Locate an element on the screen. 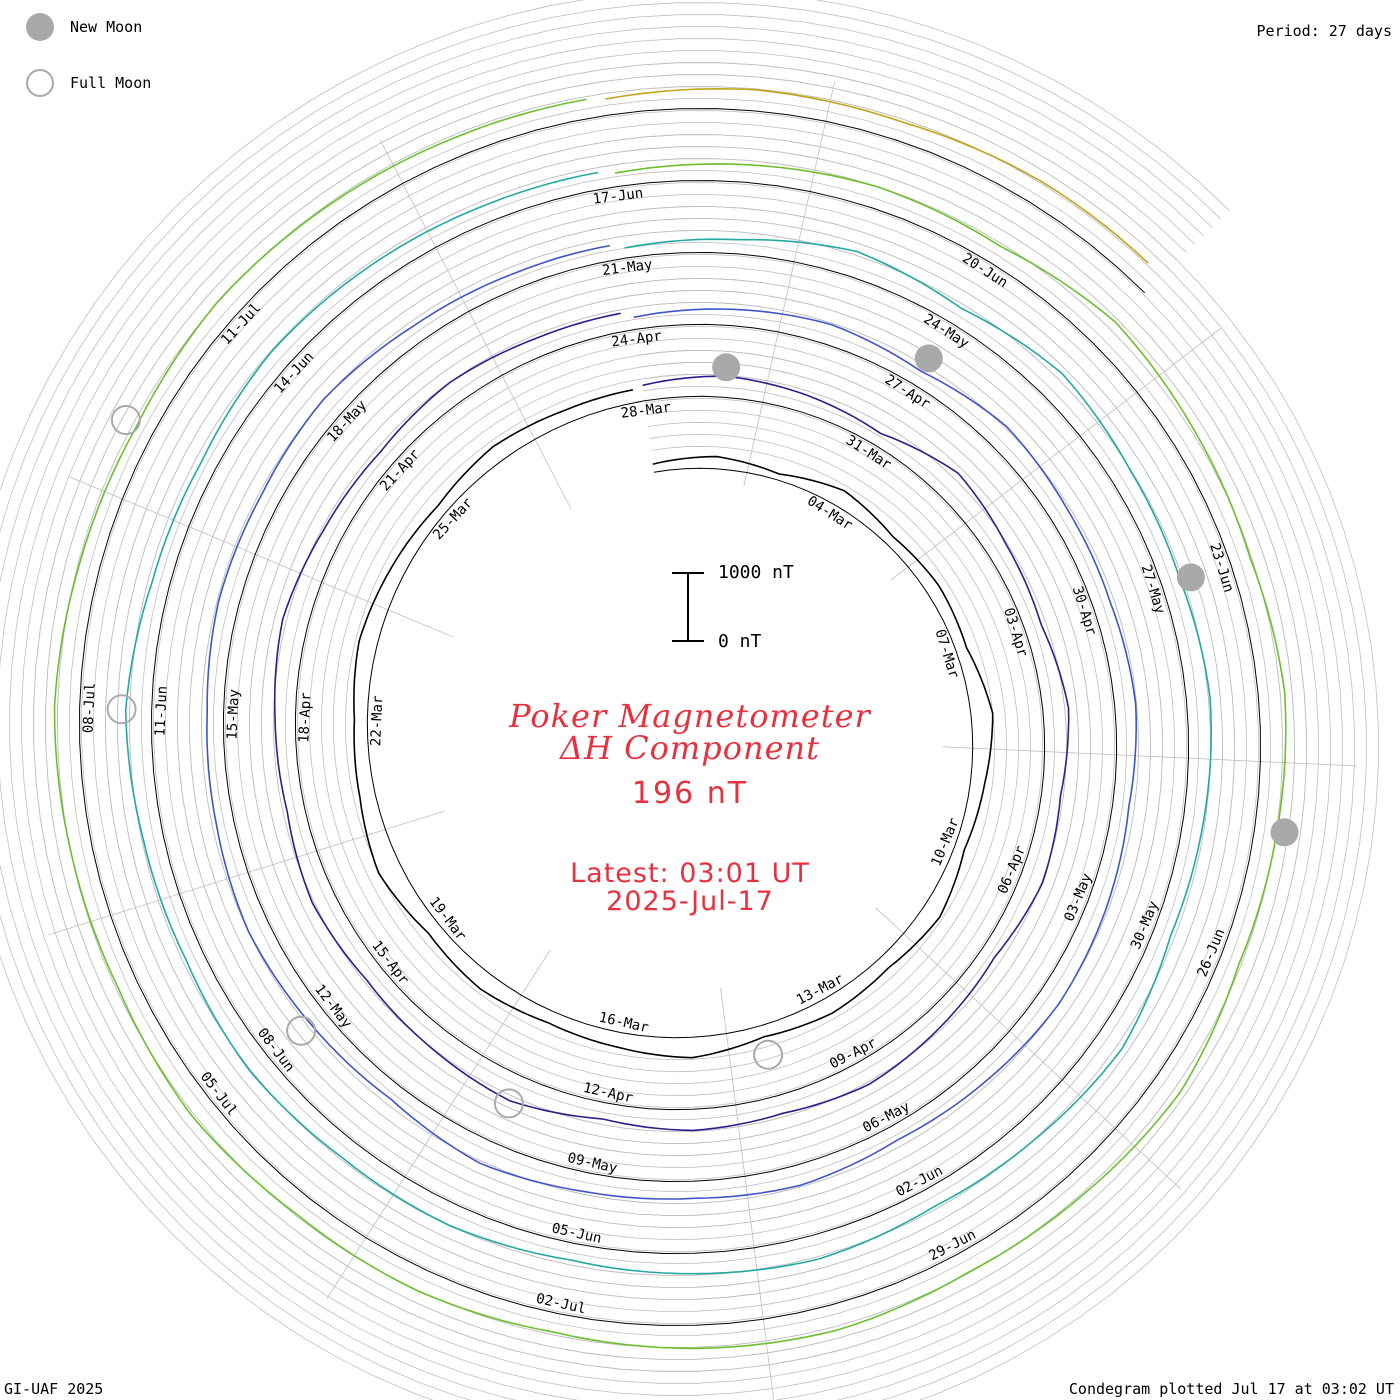 This screenshot has height=1400, width=1400. date-label: 11-Jun is located at coordinates (161, 710).